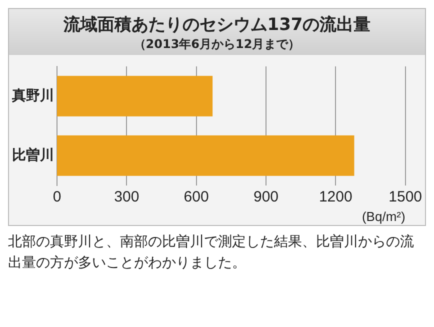 The image size is (434, 327). I want to click on x-tick-label: 1200, so click(335, 197).